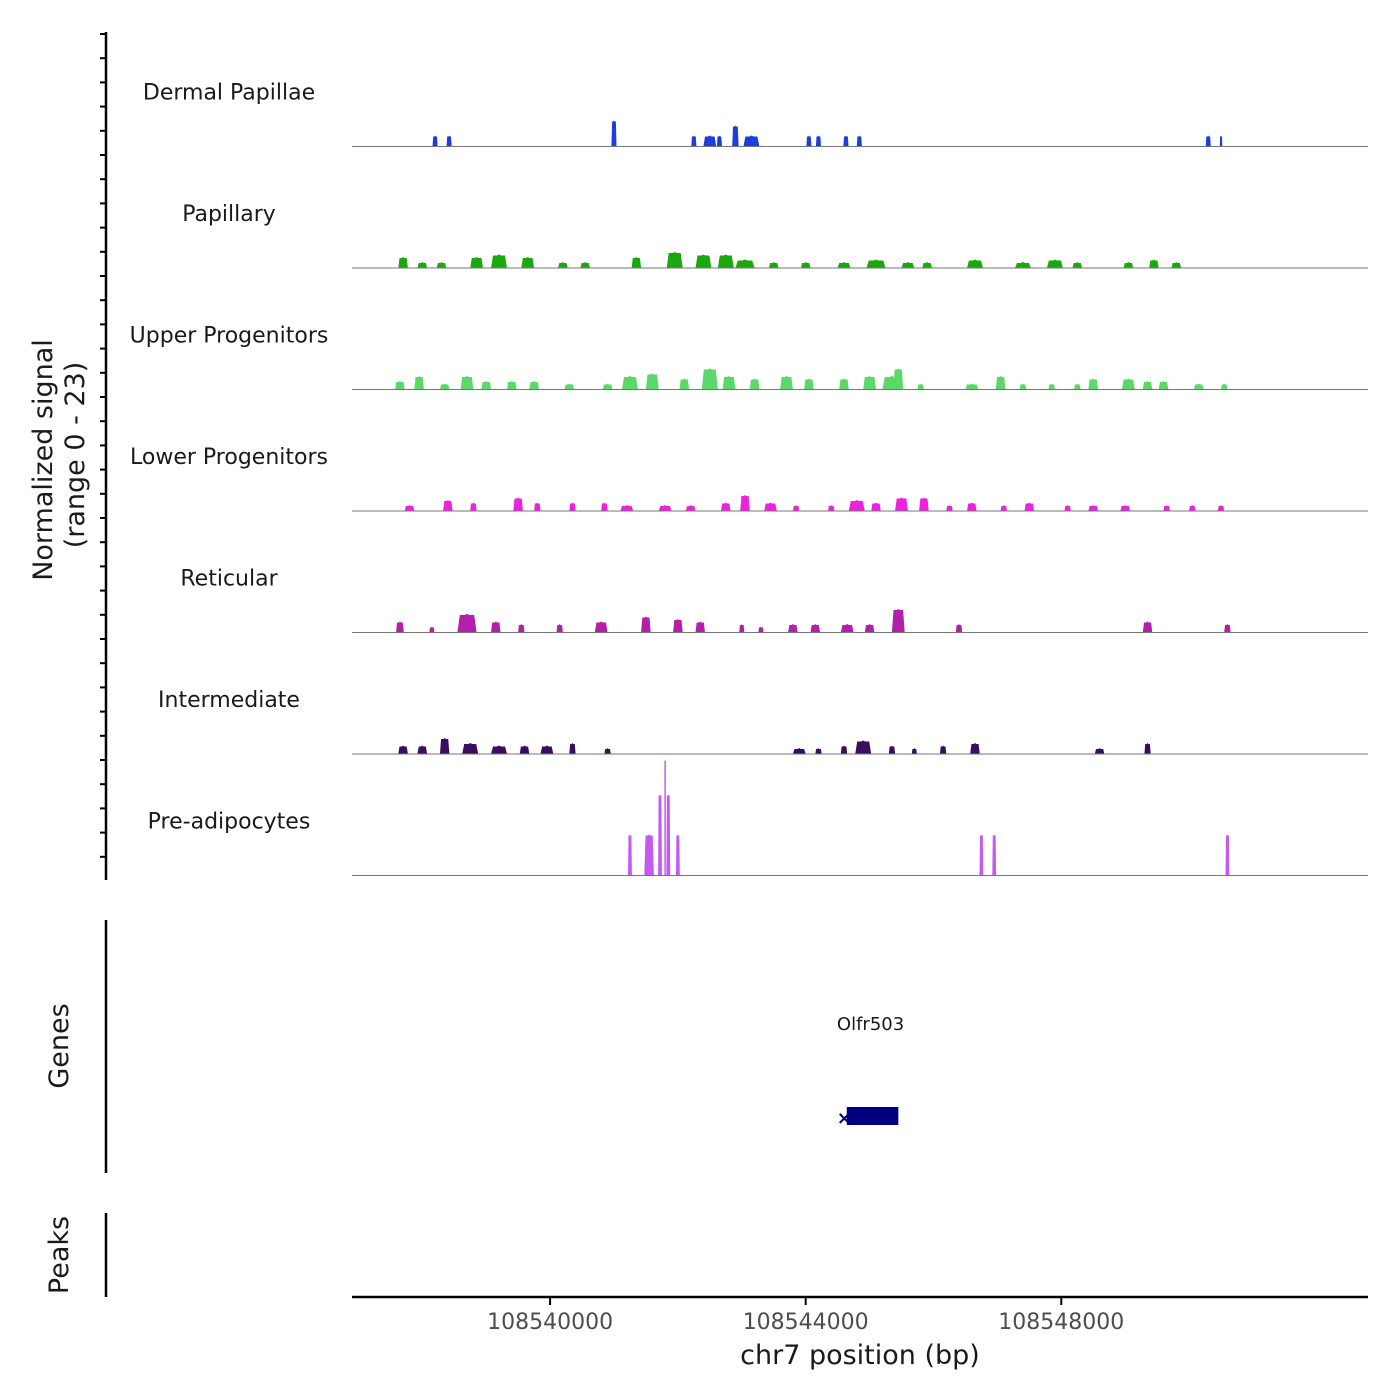  What do you see at coordinates (43, 460) in the screenshot?
I see `y-axis-title-line-1: Normalized signal` at bounding box center [43, 460].